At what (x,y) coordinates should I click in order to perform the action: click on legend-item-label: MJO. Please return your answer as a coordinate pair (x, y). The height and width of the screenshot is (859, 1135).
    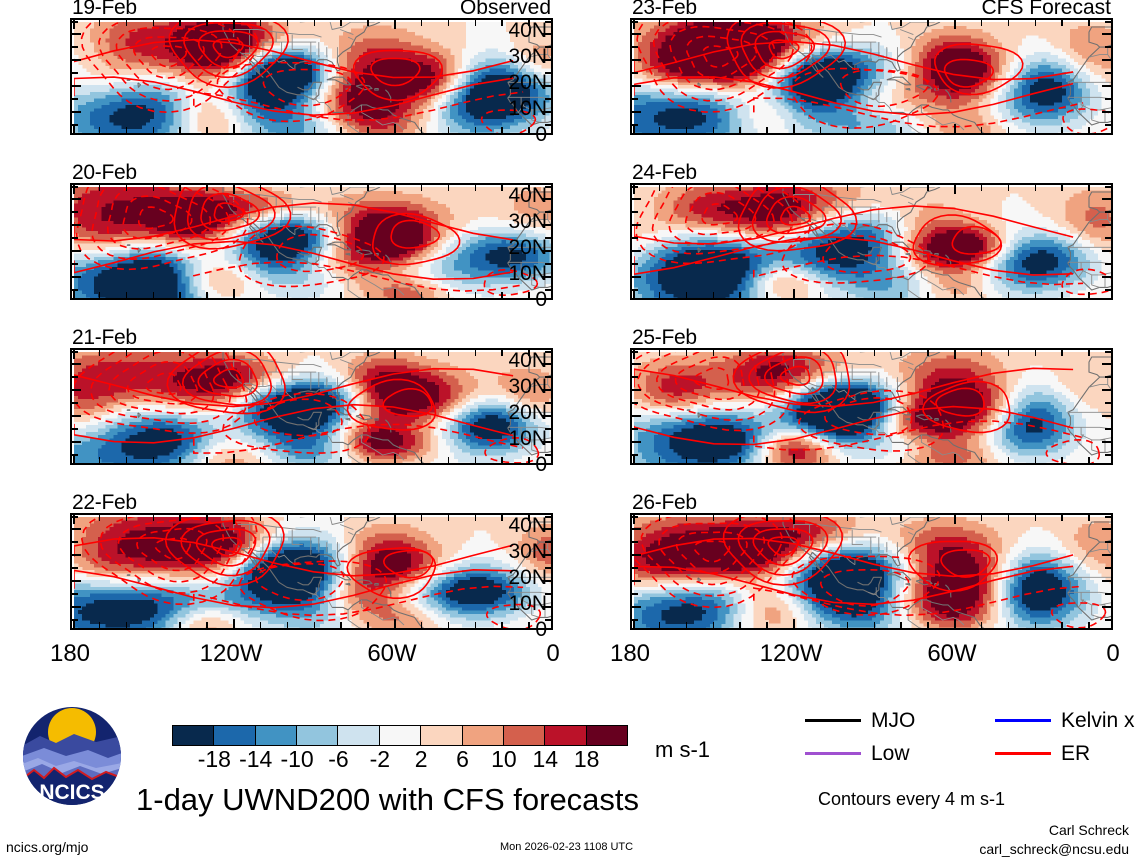
    Looking at the image, I should click on (893, 720).